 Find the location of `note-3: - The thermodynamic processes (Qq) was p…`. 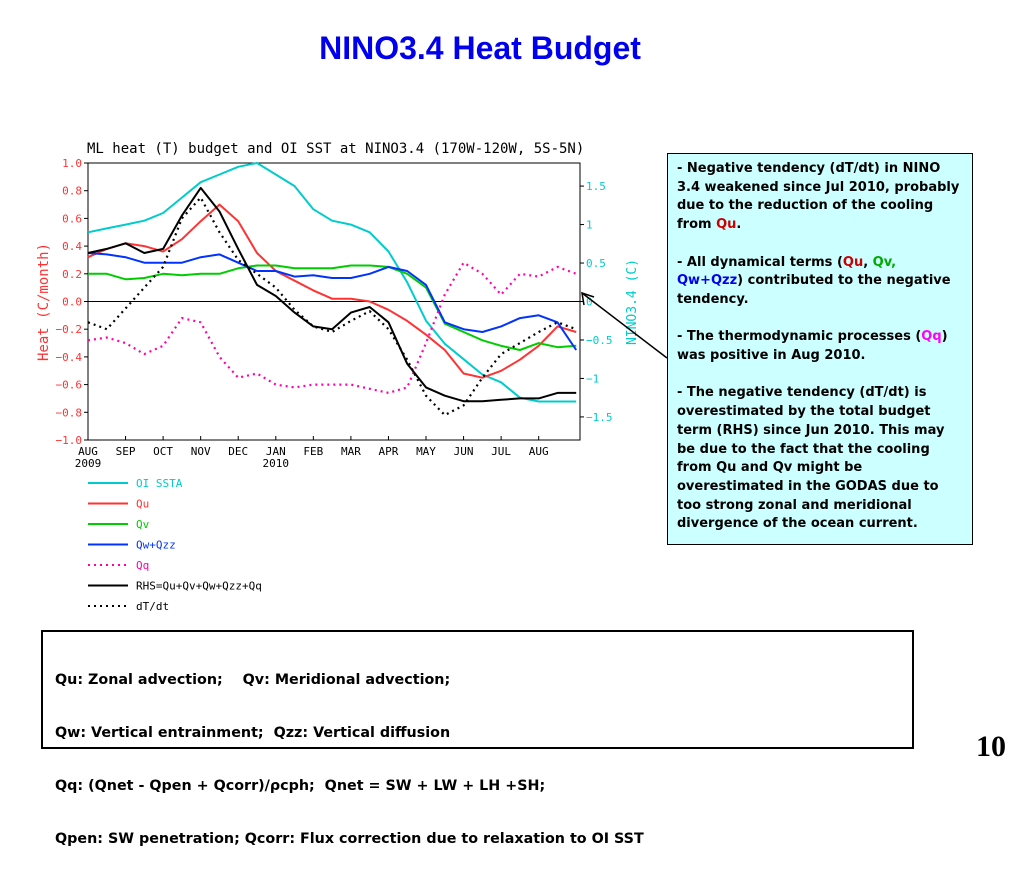

note-3: - The thermodynamic processes (Qq) was p… is located at coordinates (812, 346).